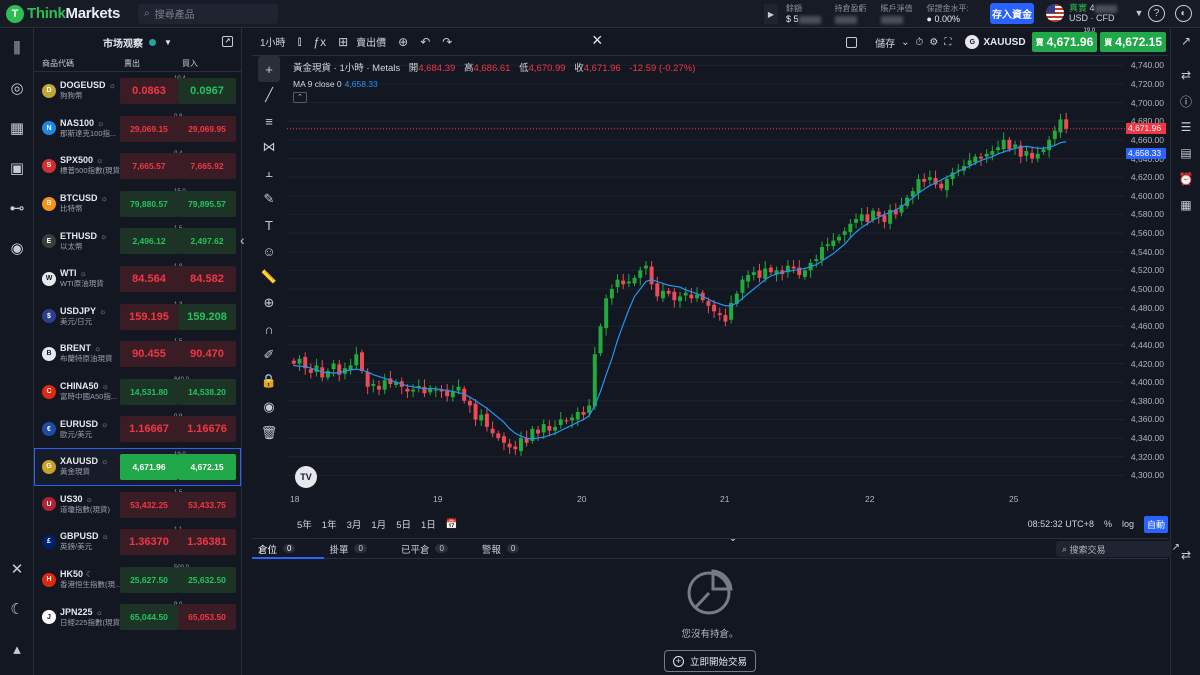  Describe the element at coordinates (885, 44) in the screenshot. I see `save-button: 儲存` at that location.